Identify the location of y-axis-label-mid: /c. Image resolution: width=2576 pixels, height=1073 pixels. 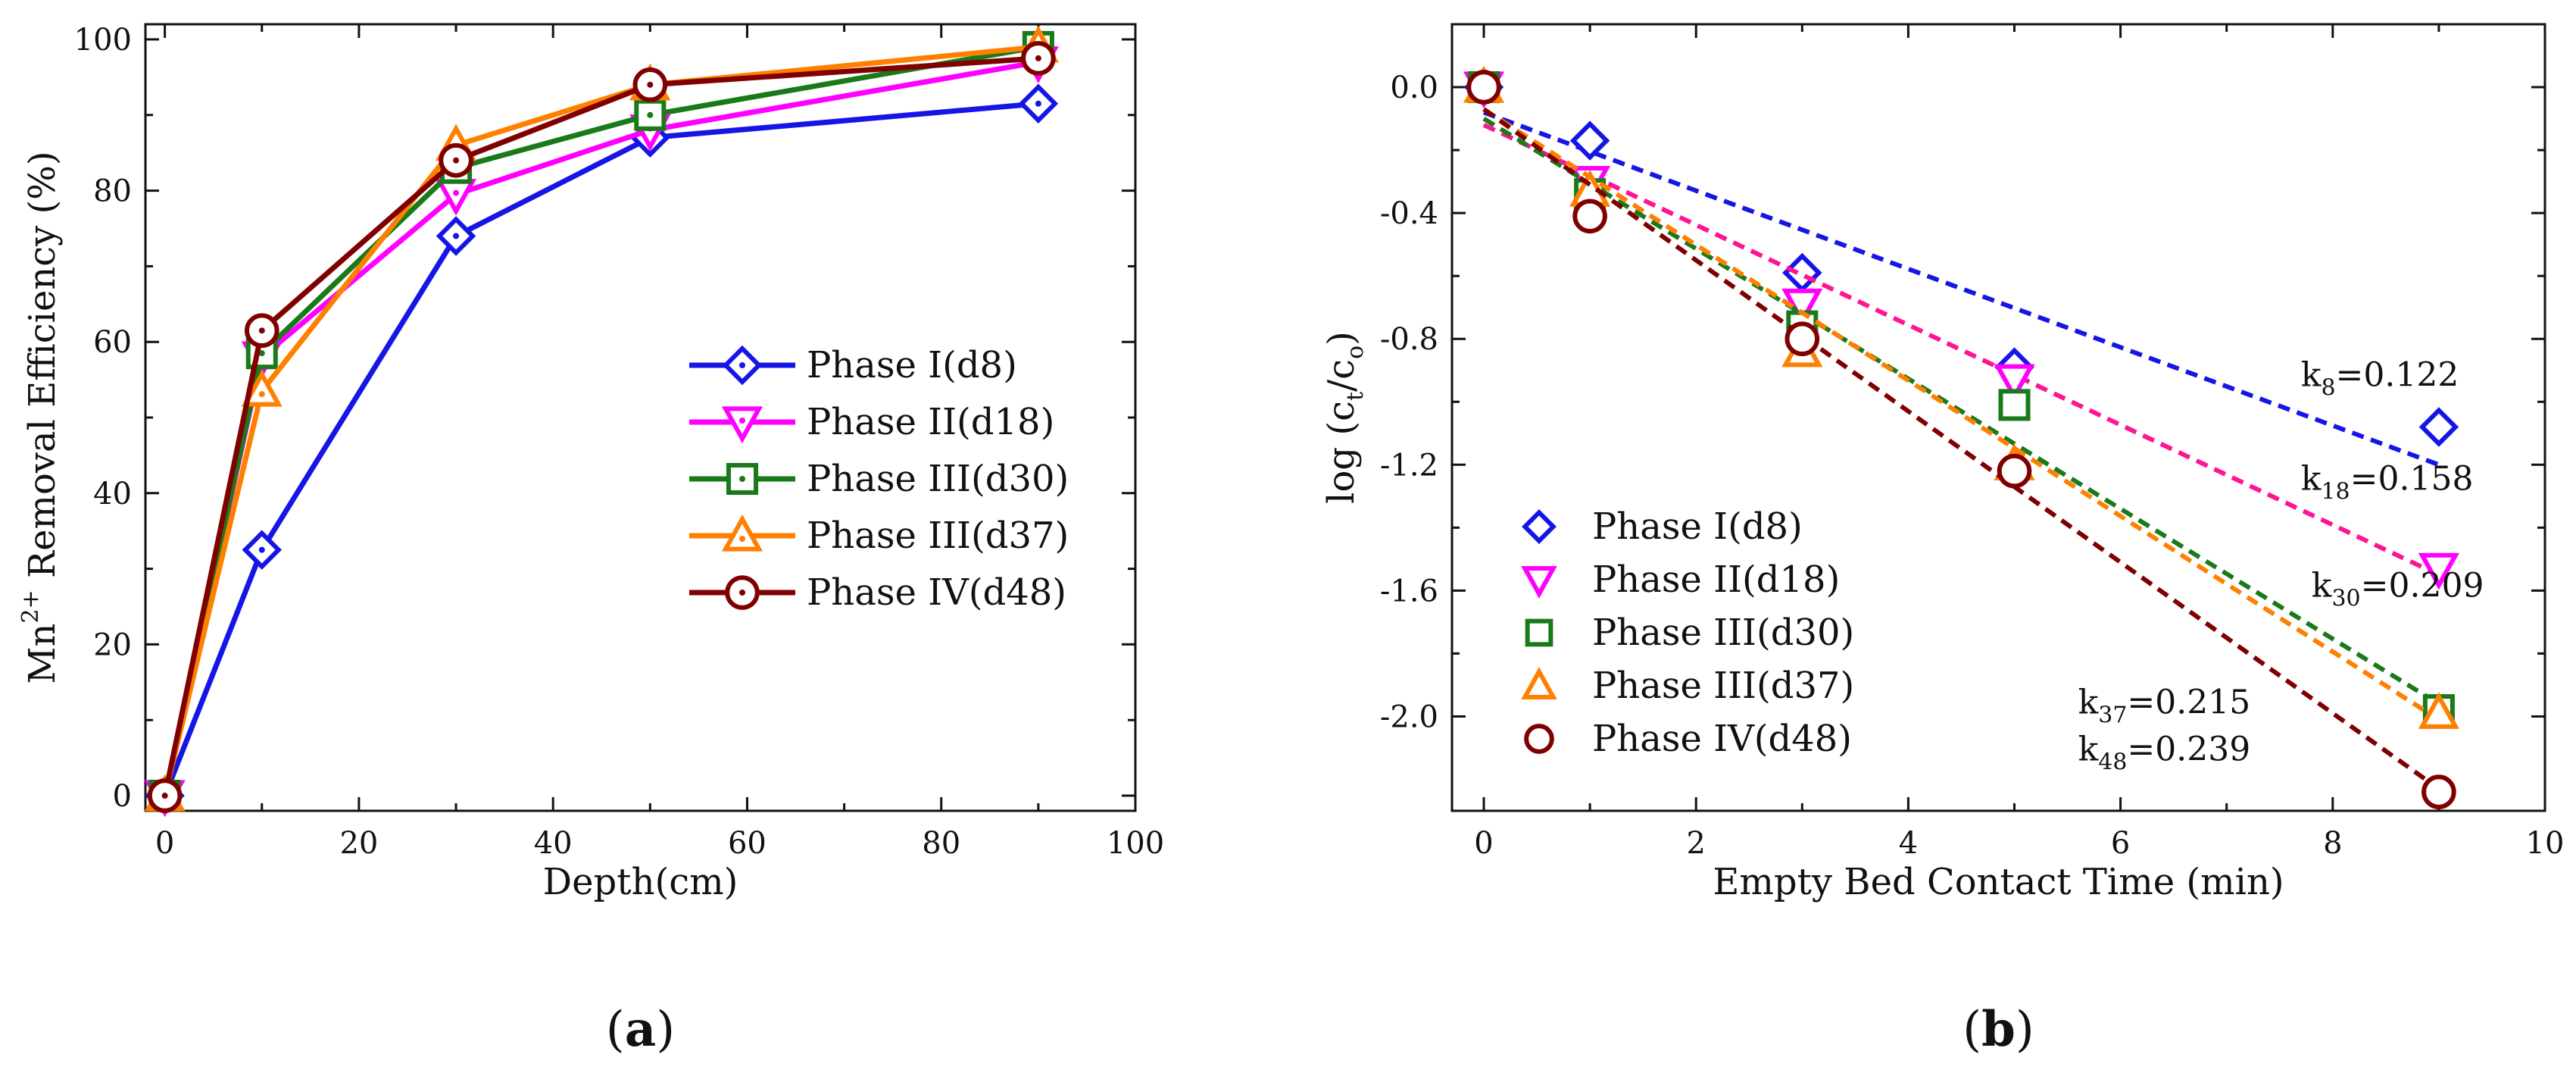
(1342, 375).